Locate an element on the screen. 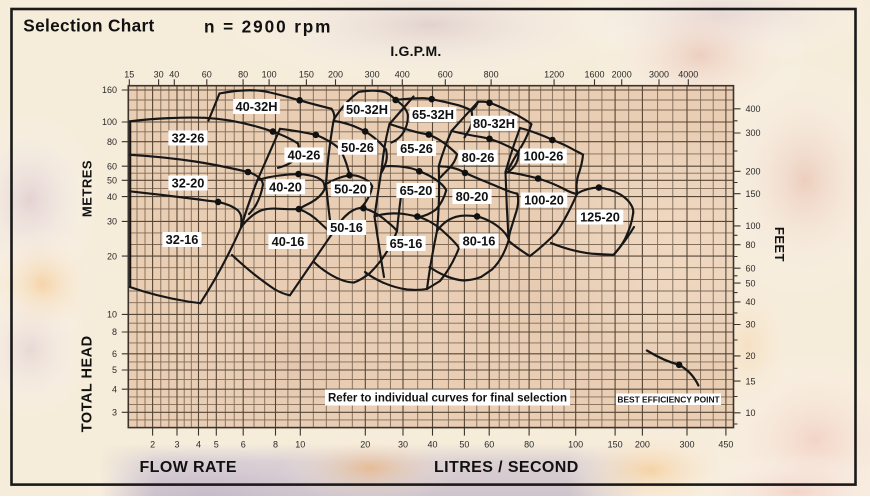 The width and height of the screenshot is (870, 501). svg-text: 100-26 is located at coordinates (544, 156).